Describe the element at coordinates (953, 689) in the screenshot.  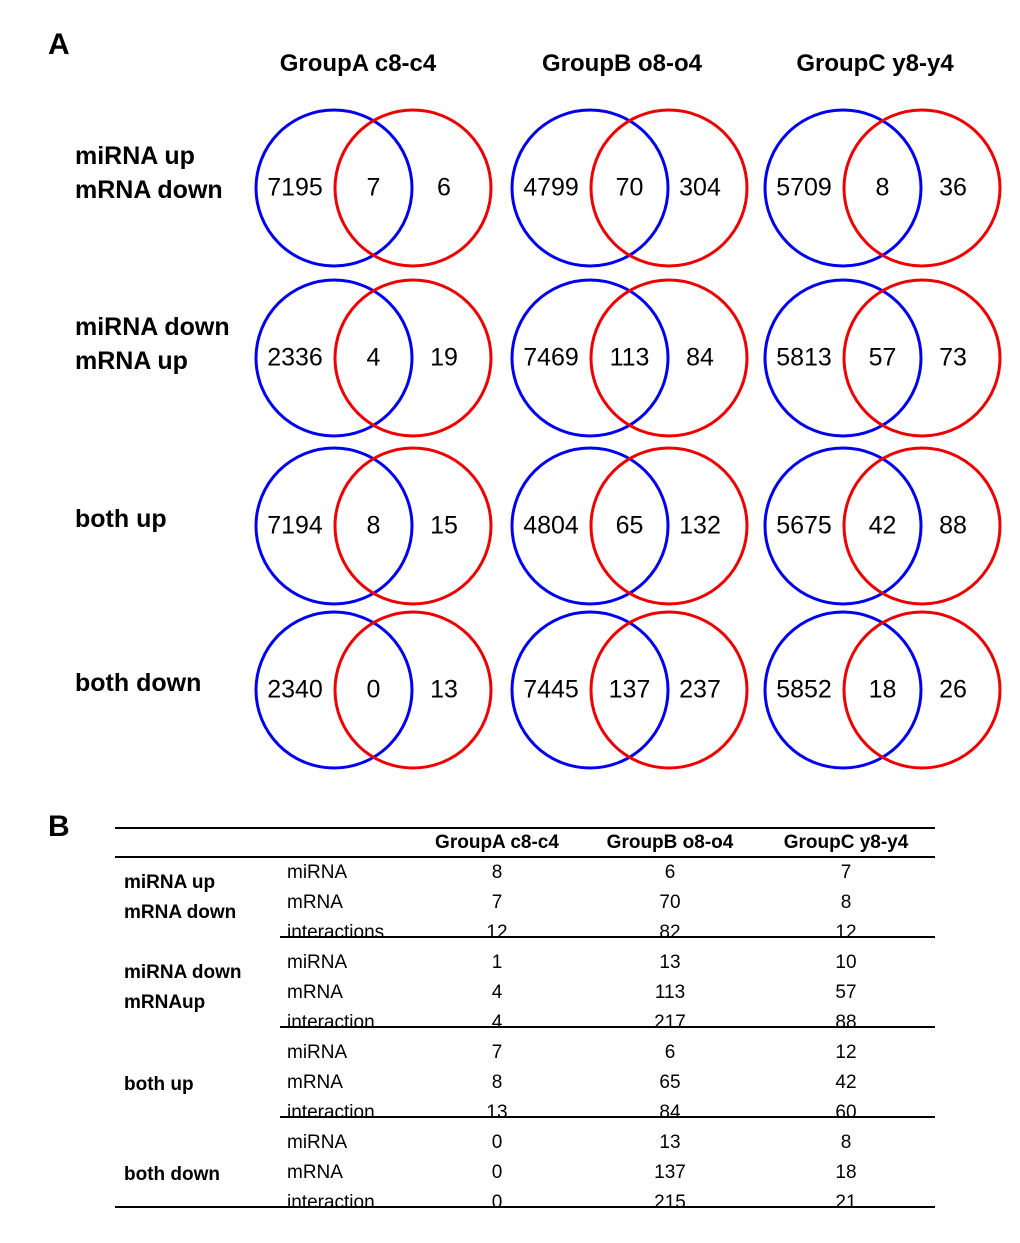
I see `venn-right-only-count: 26` at that location.